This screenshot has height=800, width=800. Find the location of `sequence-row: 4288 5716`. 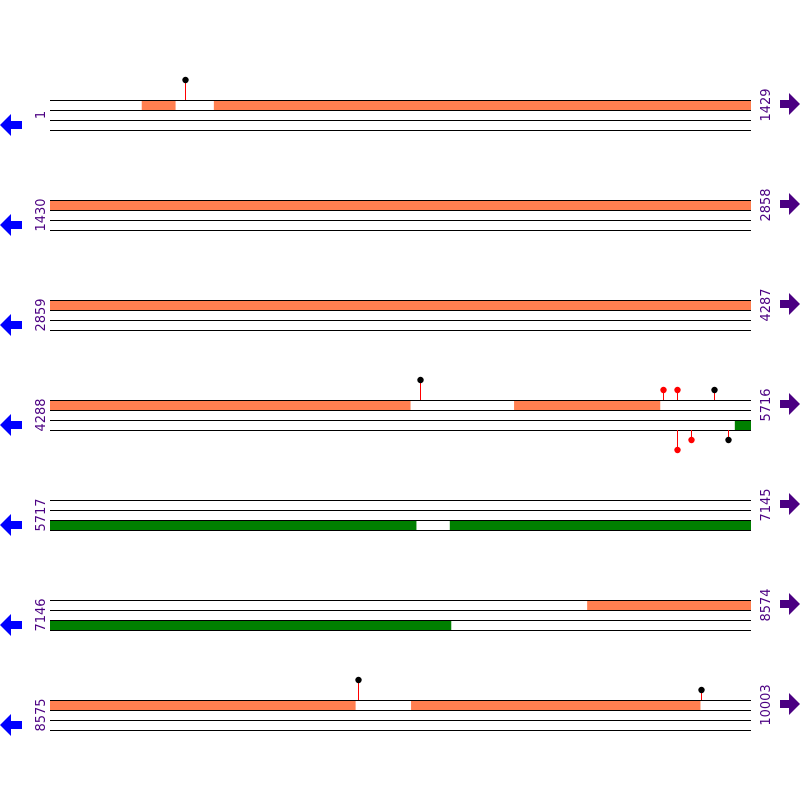

sequence-row: 4288 5716 is located at coordinates (400, 415).